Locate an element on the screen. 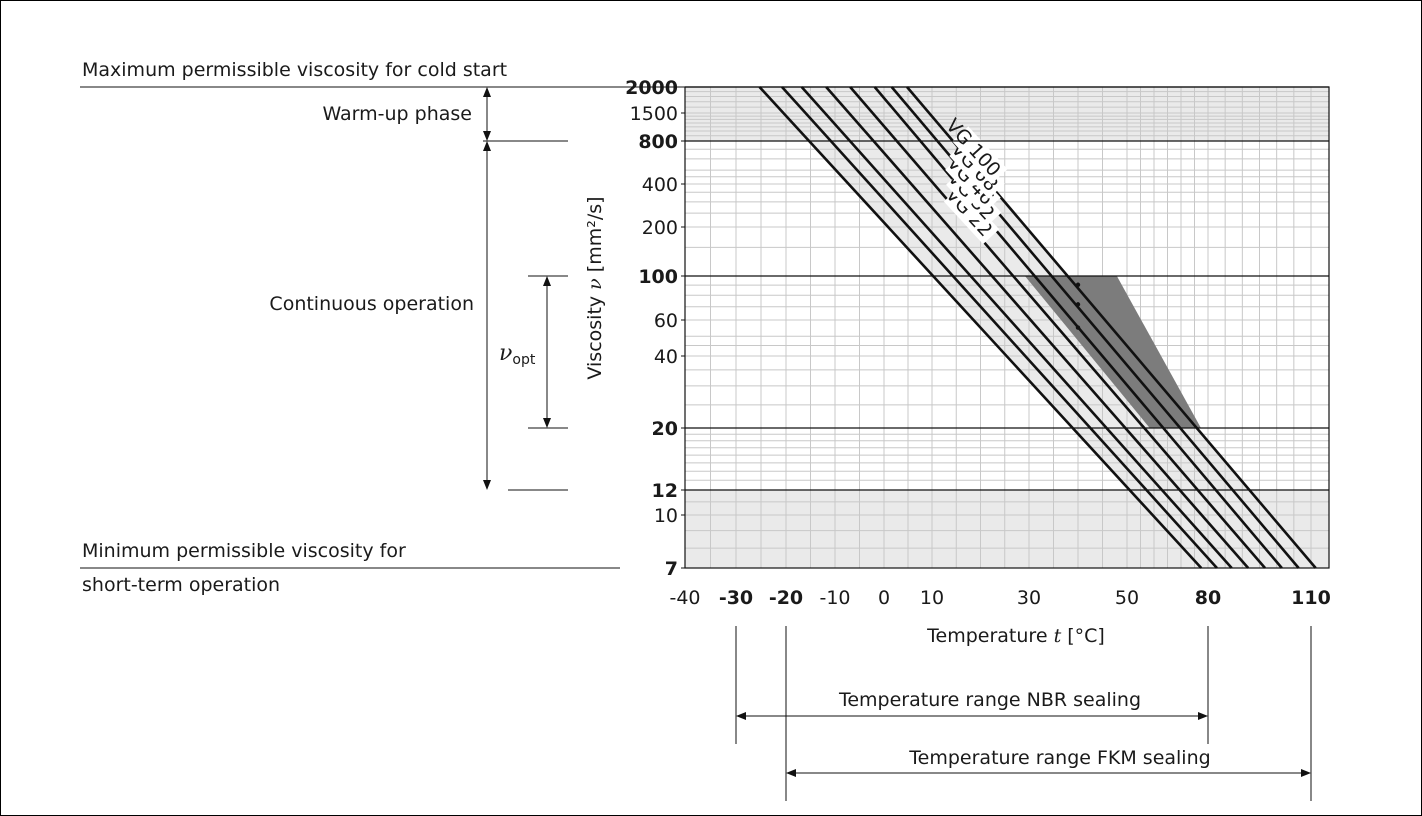 Image resolution: width=1422 pixels, height=816 pixels. nbr-range-label: Temperature range NBR sealing is located at coordinates (989, 700).